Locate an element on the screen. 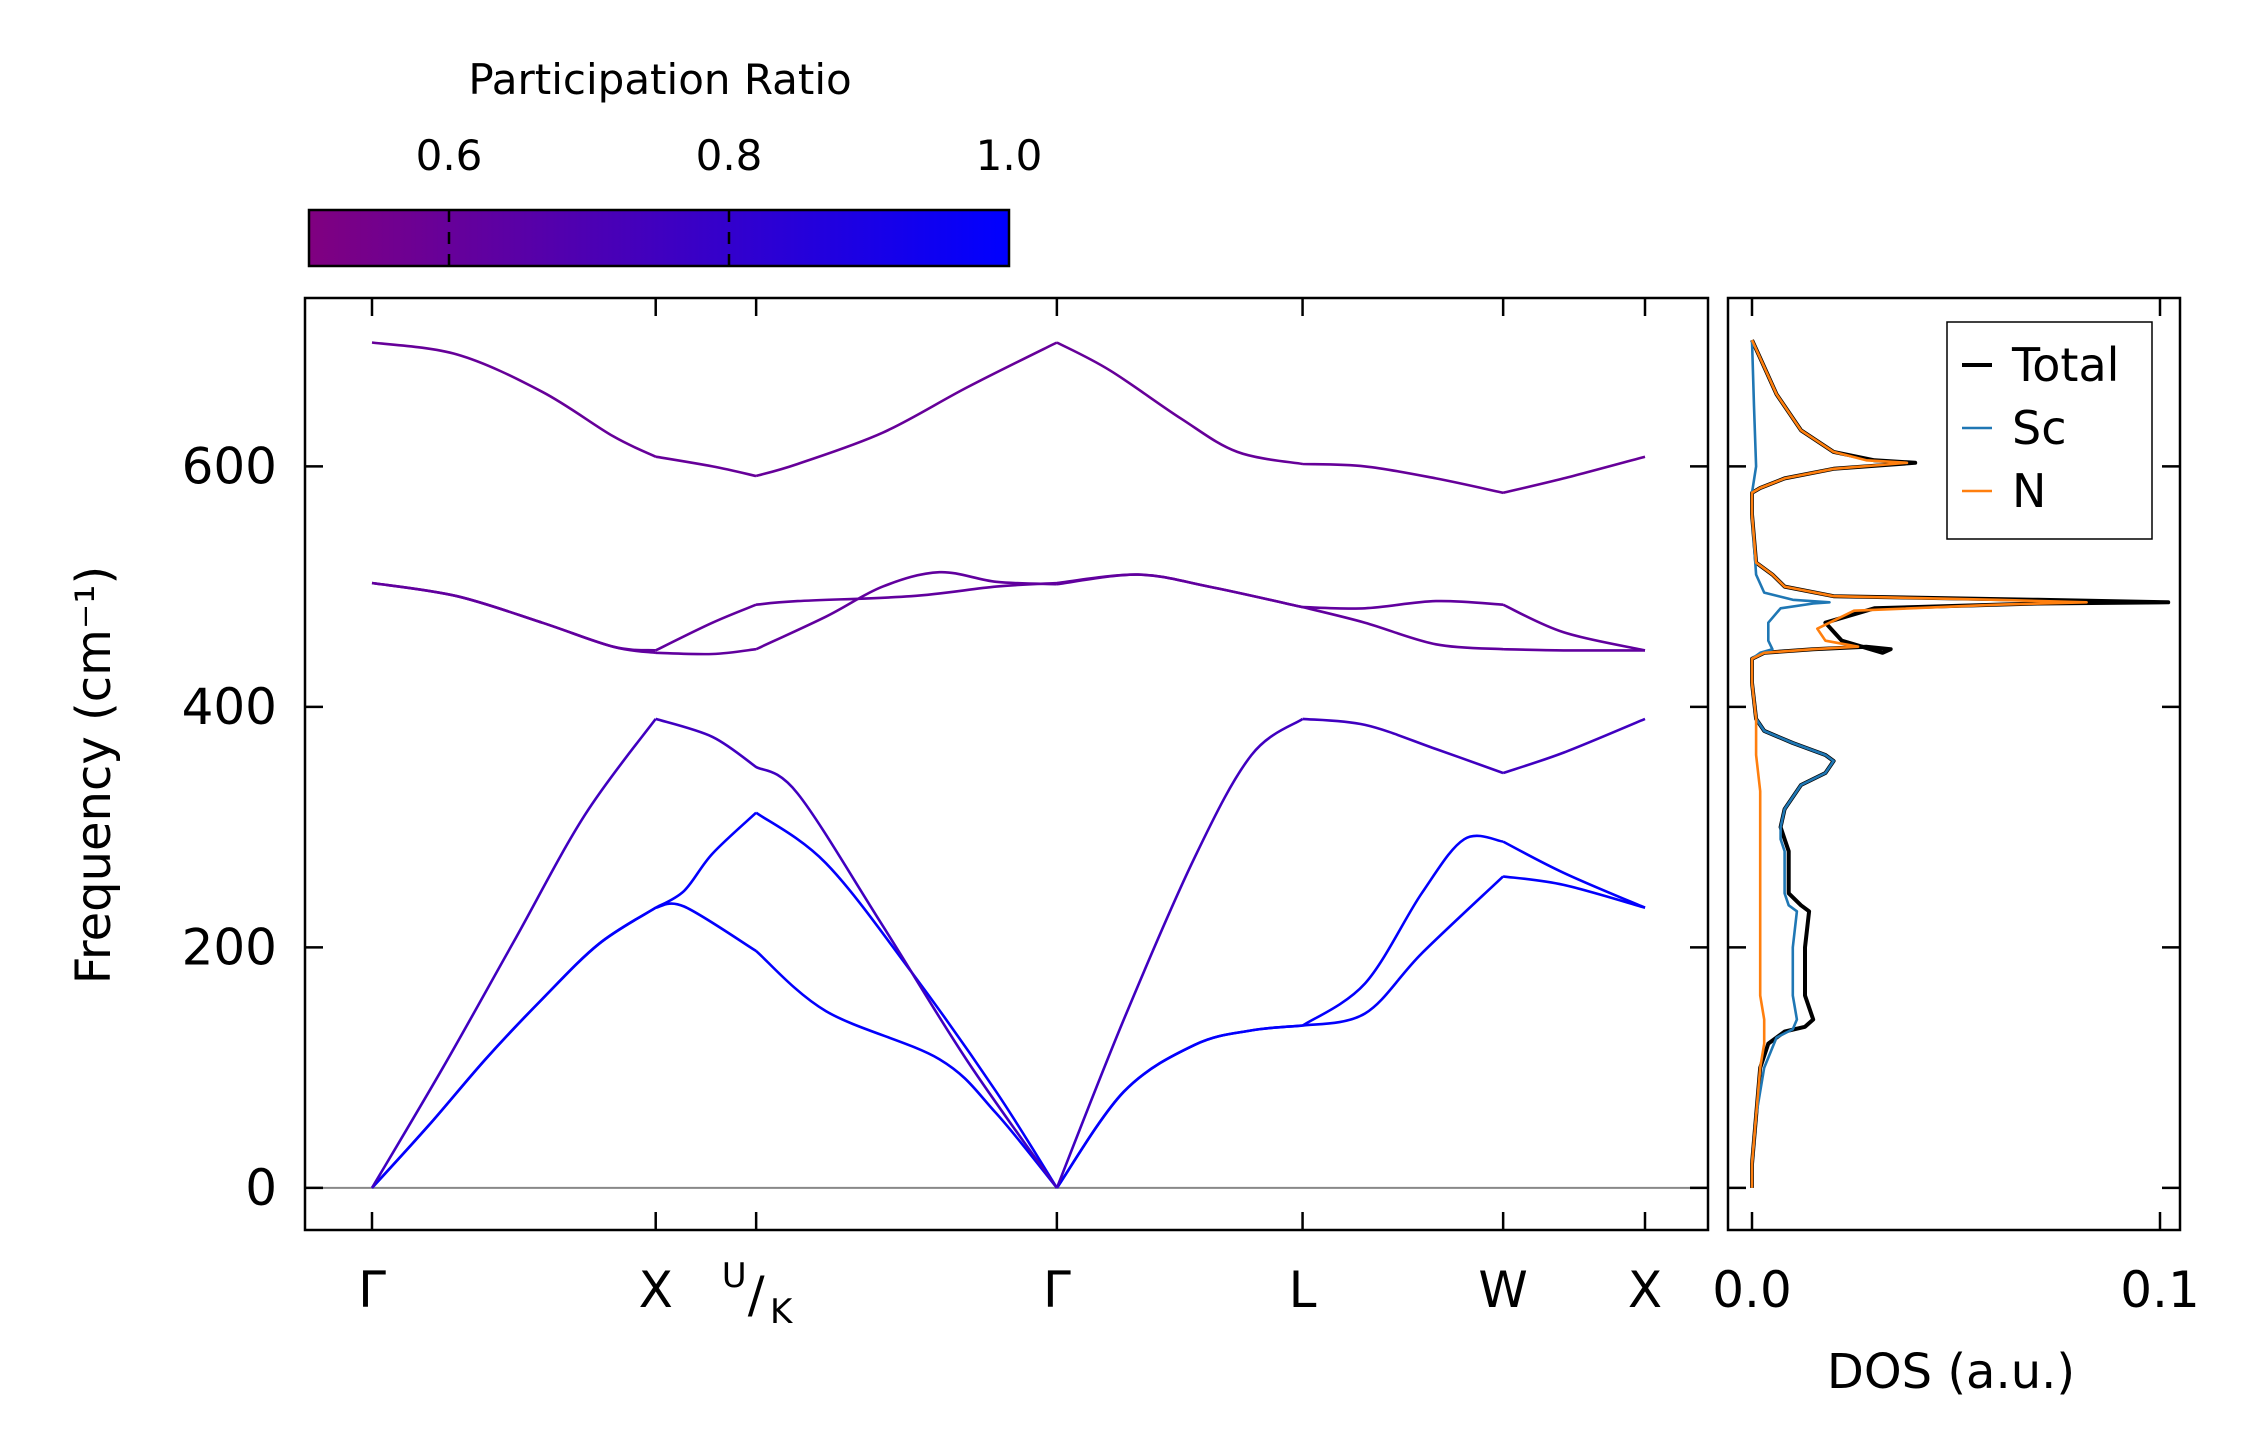  k-label-slash: / is located at coordinates (756, 1295).